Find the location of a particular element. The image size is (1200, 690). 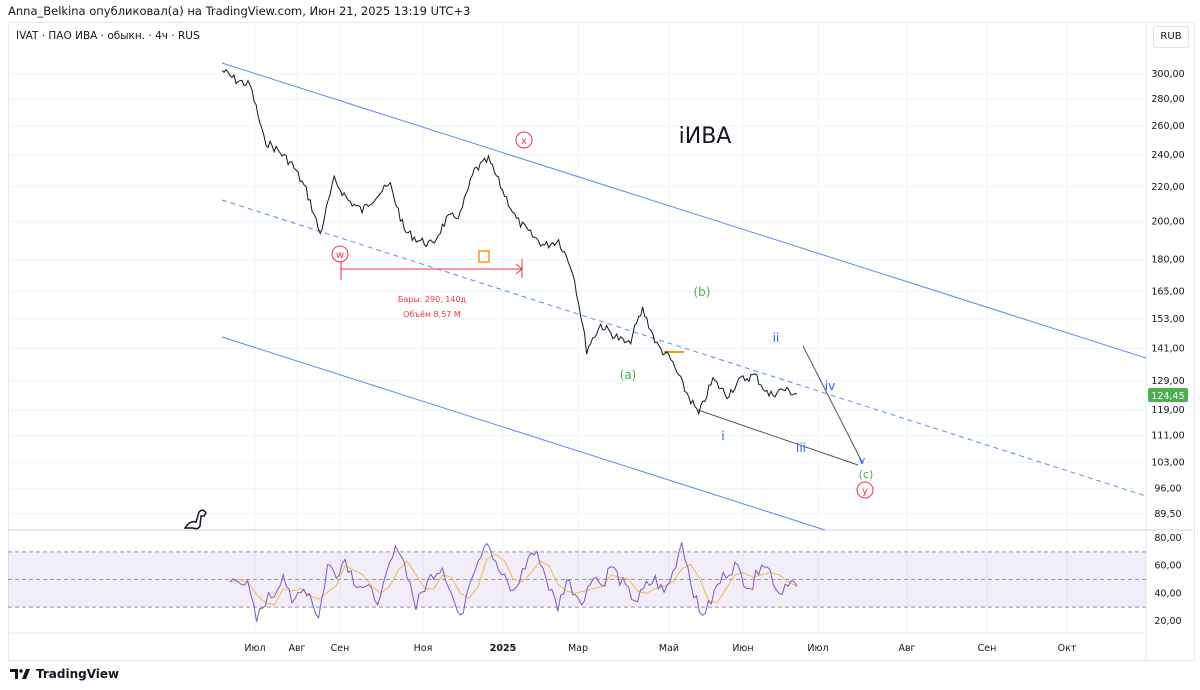

price-tick-label: 129,00 is located at coordinates (1167, 381).